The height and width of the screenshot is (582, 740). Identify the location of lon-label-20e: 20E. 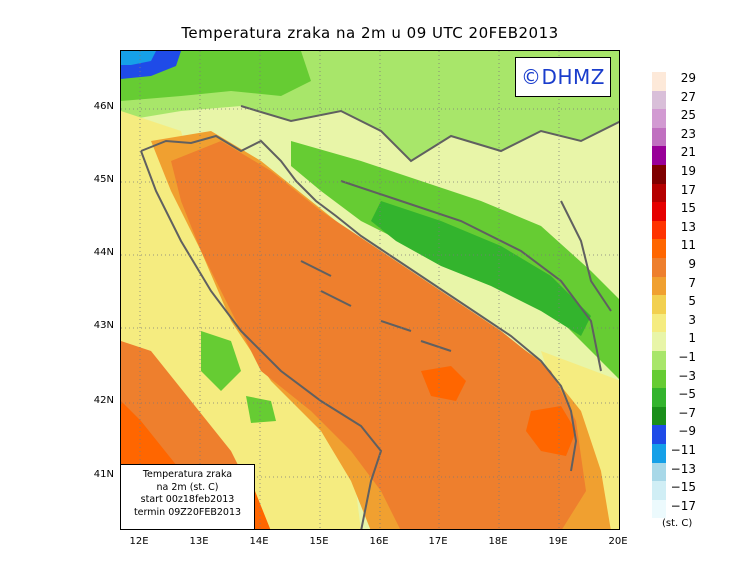
(618, 541).